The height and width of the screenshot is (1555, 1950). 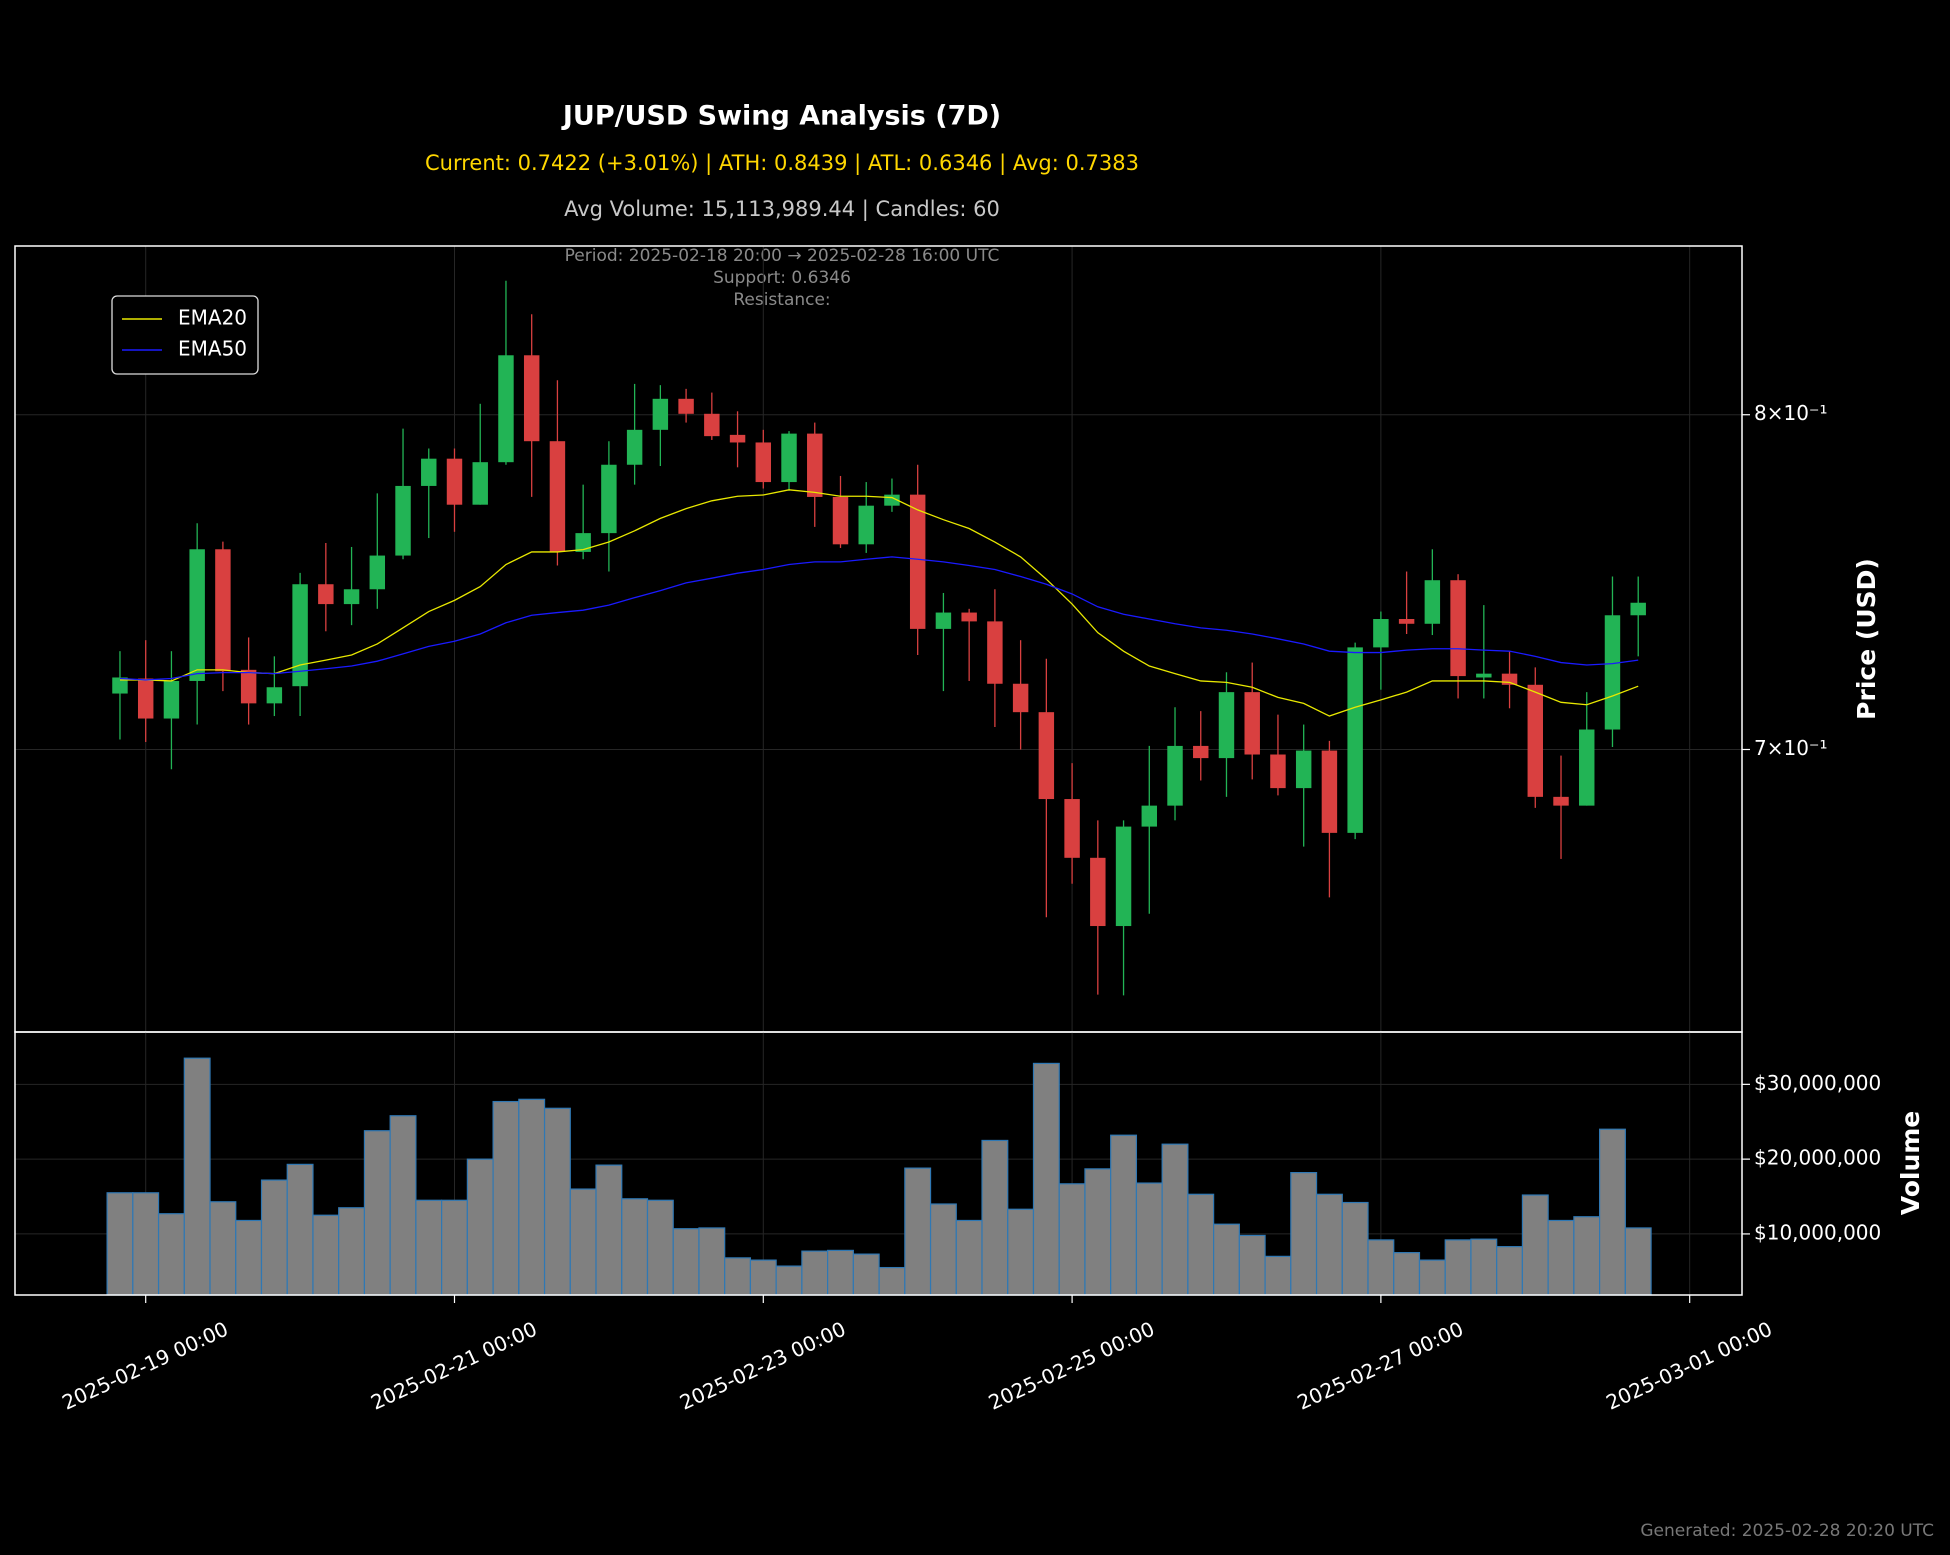 What do you see at coordinates (1791, 748) in the screenshot?
I see `y-tick-label: 7×10⁻¹` at bounding box center [1791, 748].